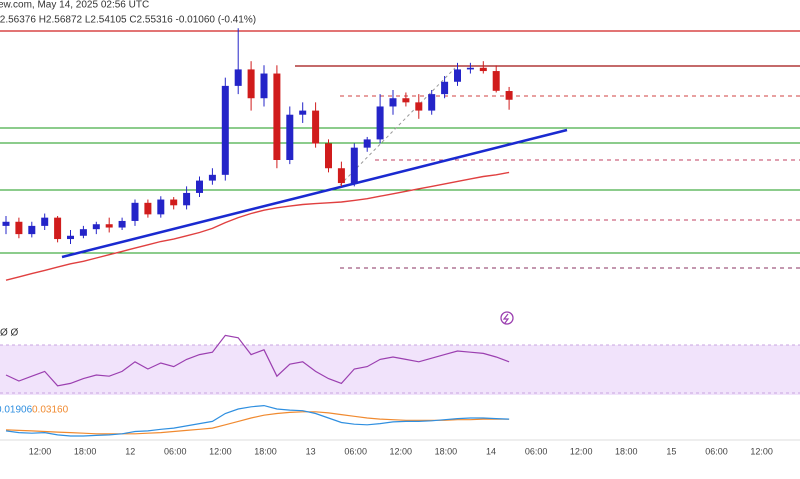  What do you see at coordinates (257, 226) in the screenshot?
I see `moving-average-line` at bounding box center [257, 226].